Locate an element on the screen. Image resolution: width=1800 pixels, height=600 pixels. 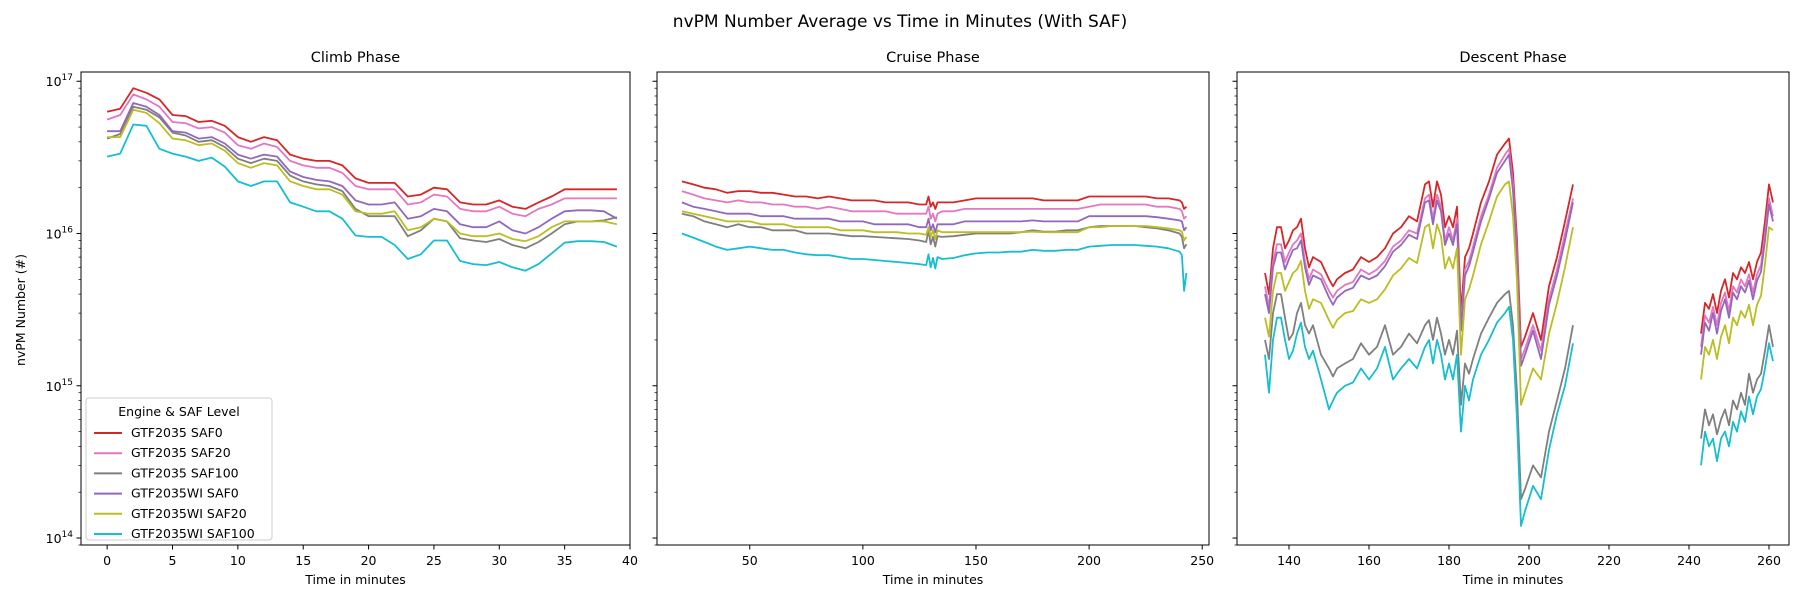
climb-phase-y-ticks: 1014 1015 1016 1017 is located at coordinates (63, 309).